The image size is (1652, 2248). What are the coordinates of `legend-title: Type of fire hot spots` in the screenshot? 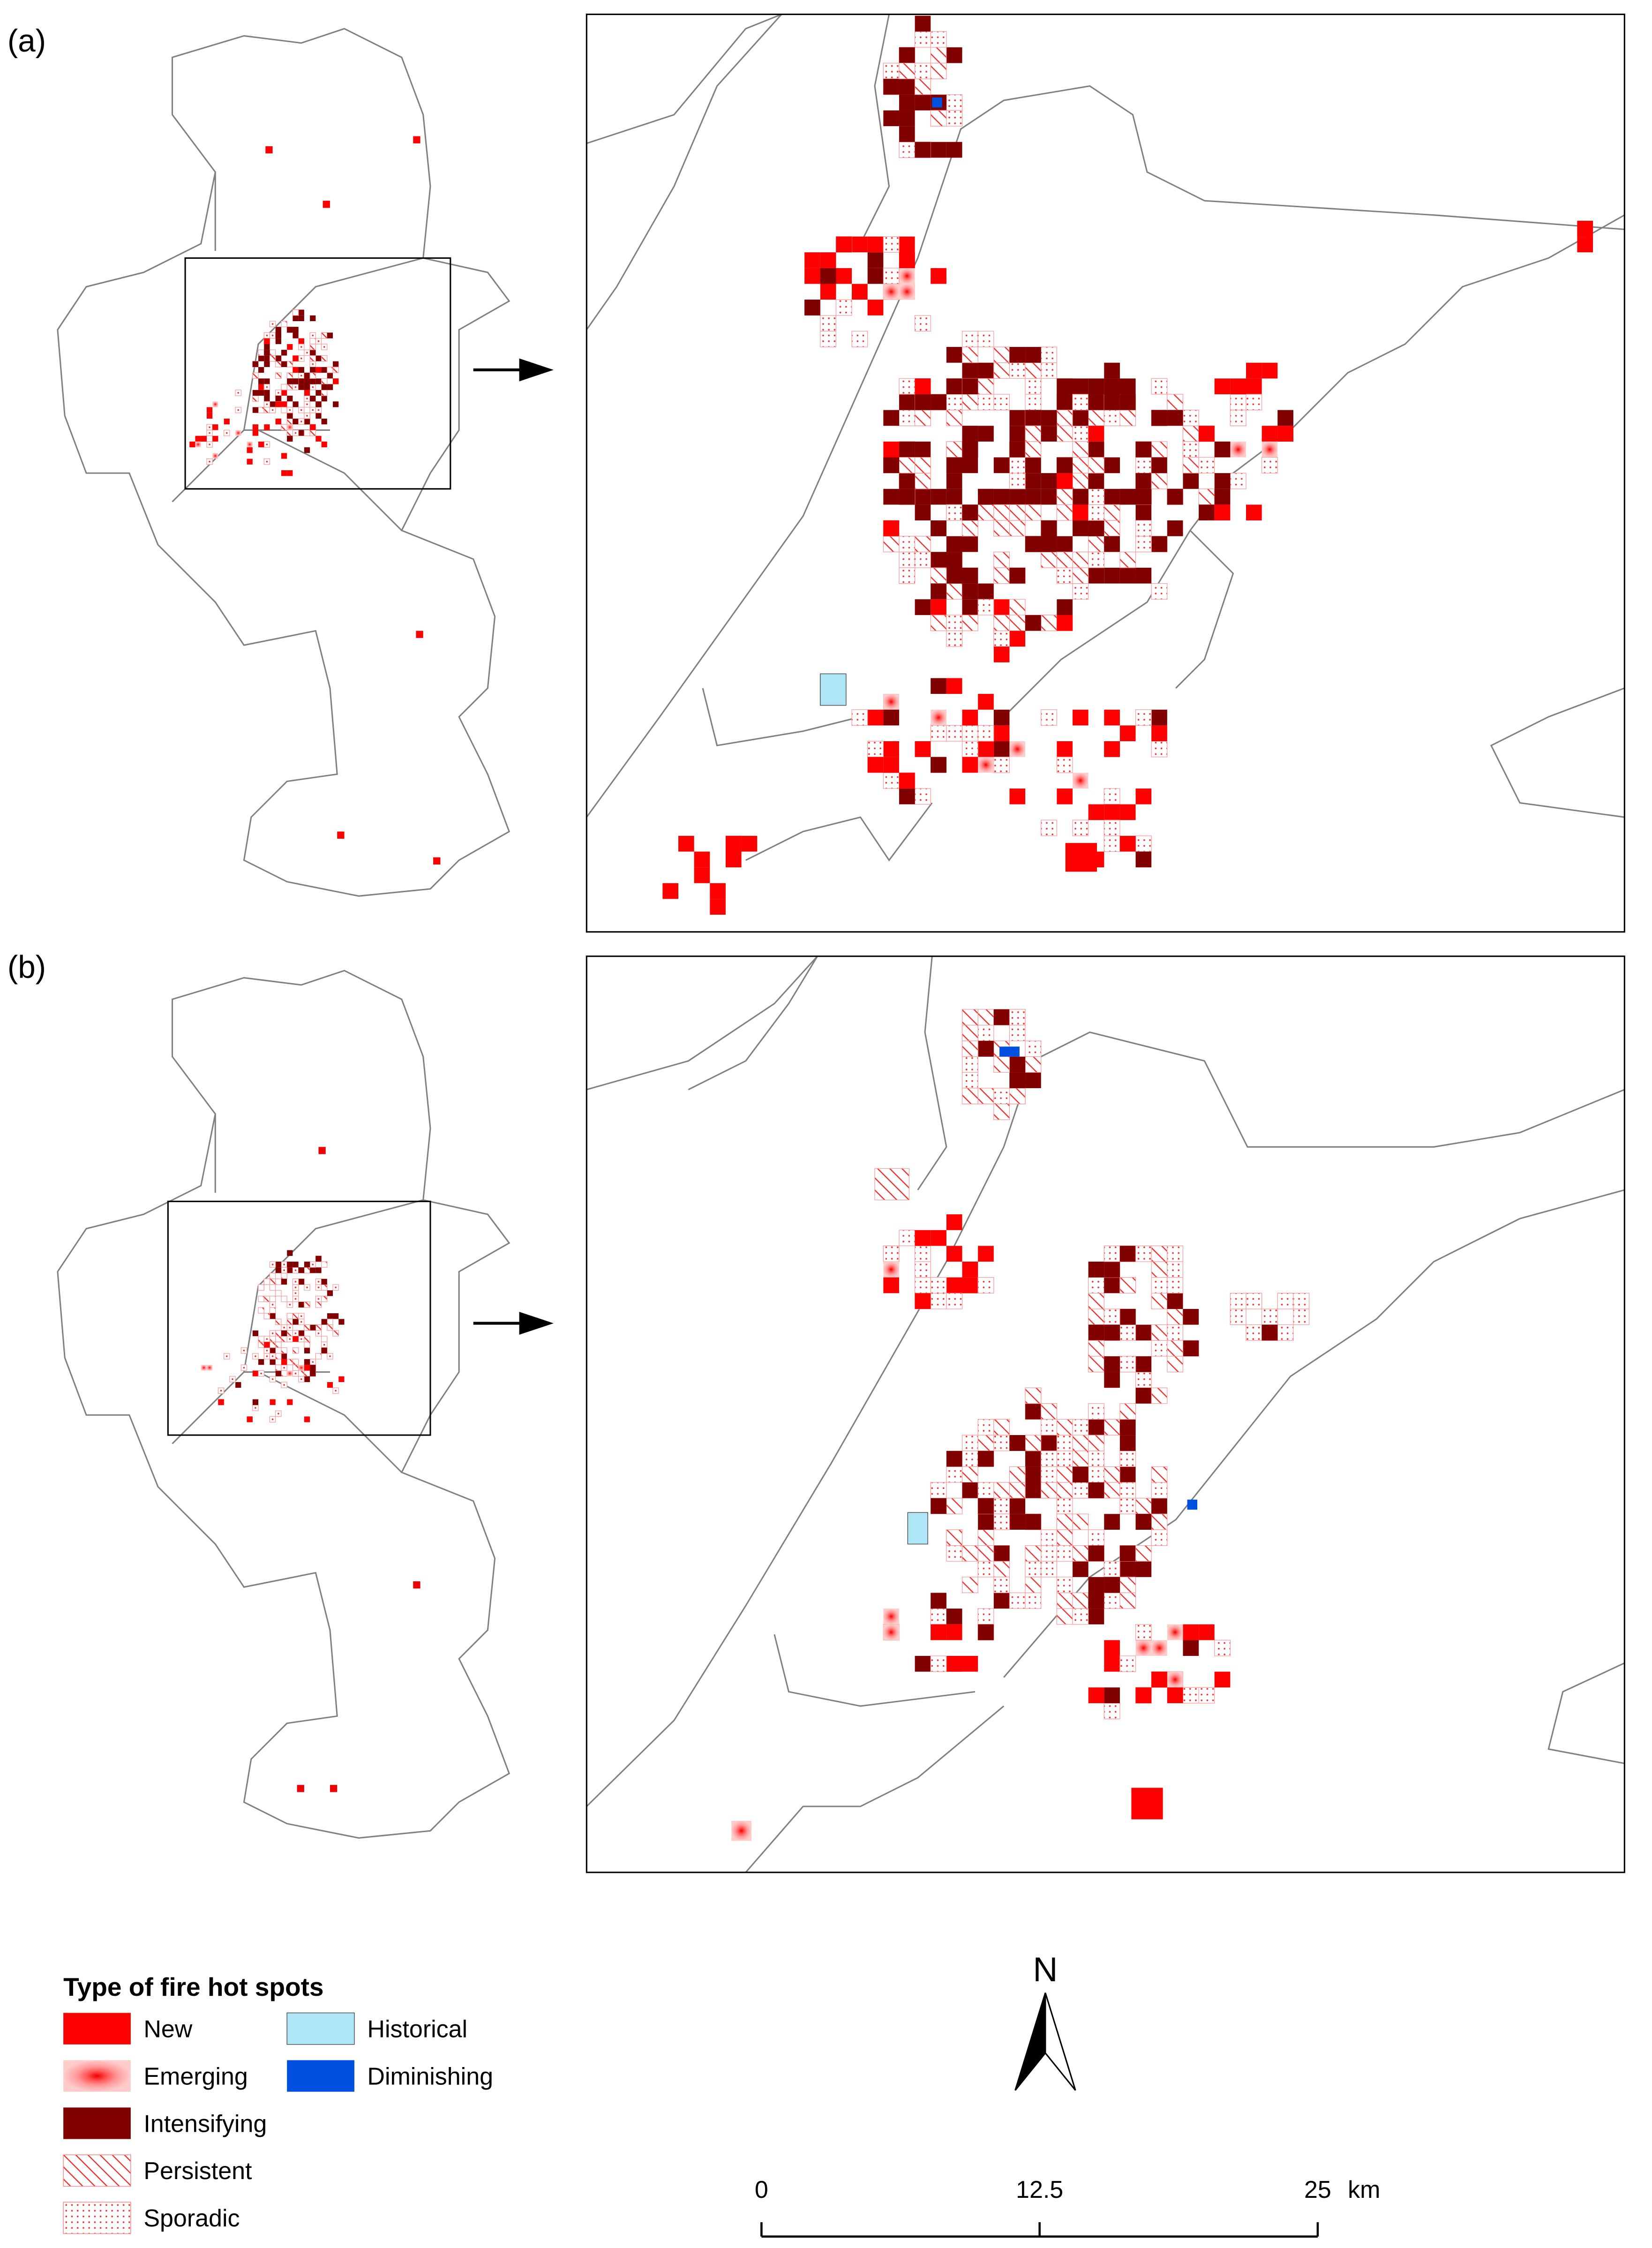 It's located at (193, 1986).